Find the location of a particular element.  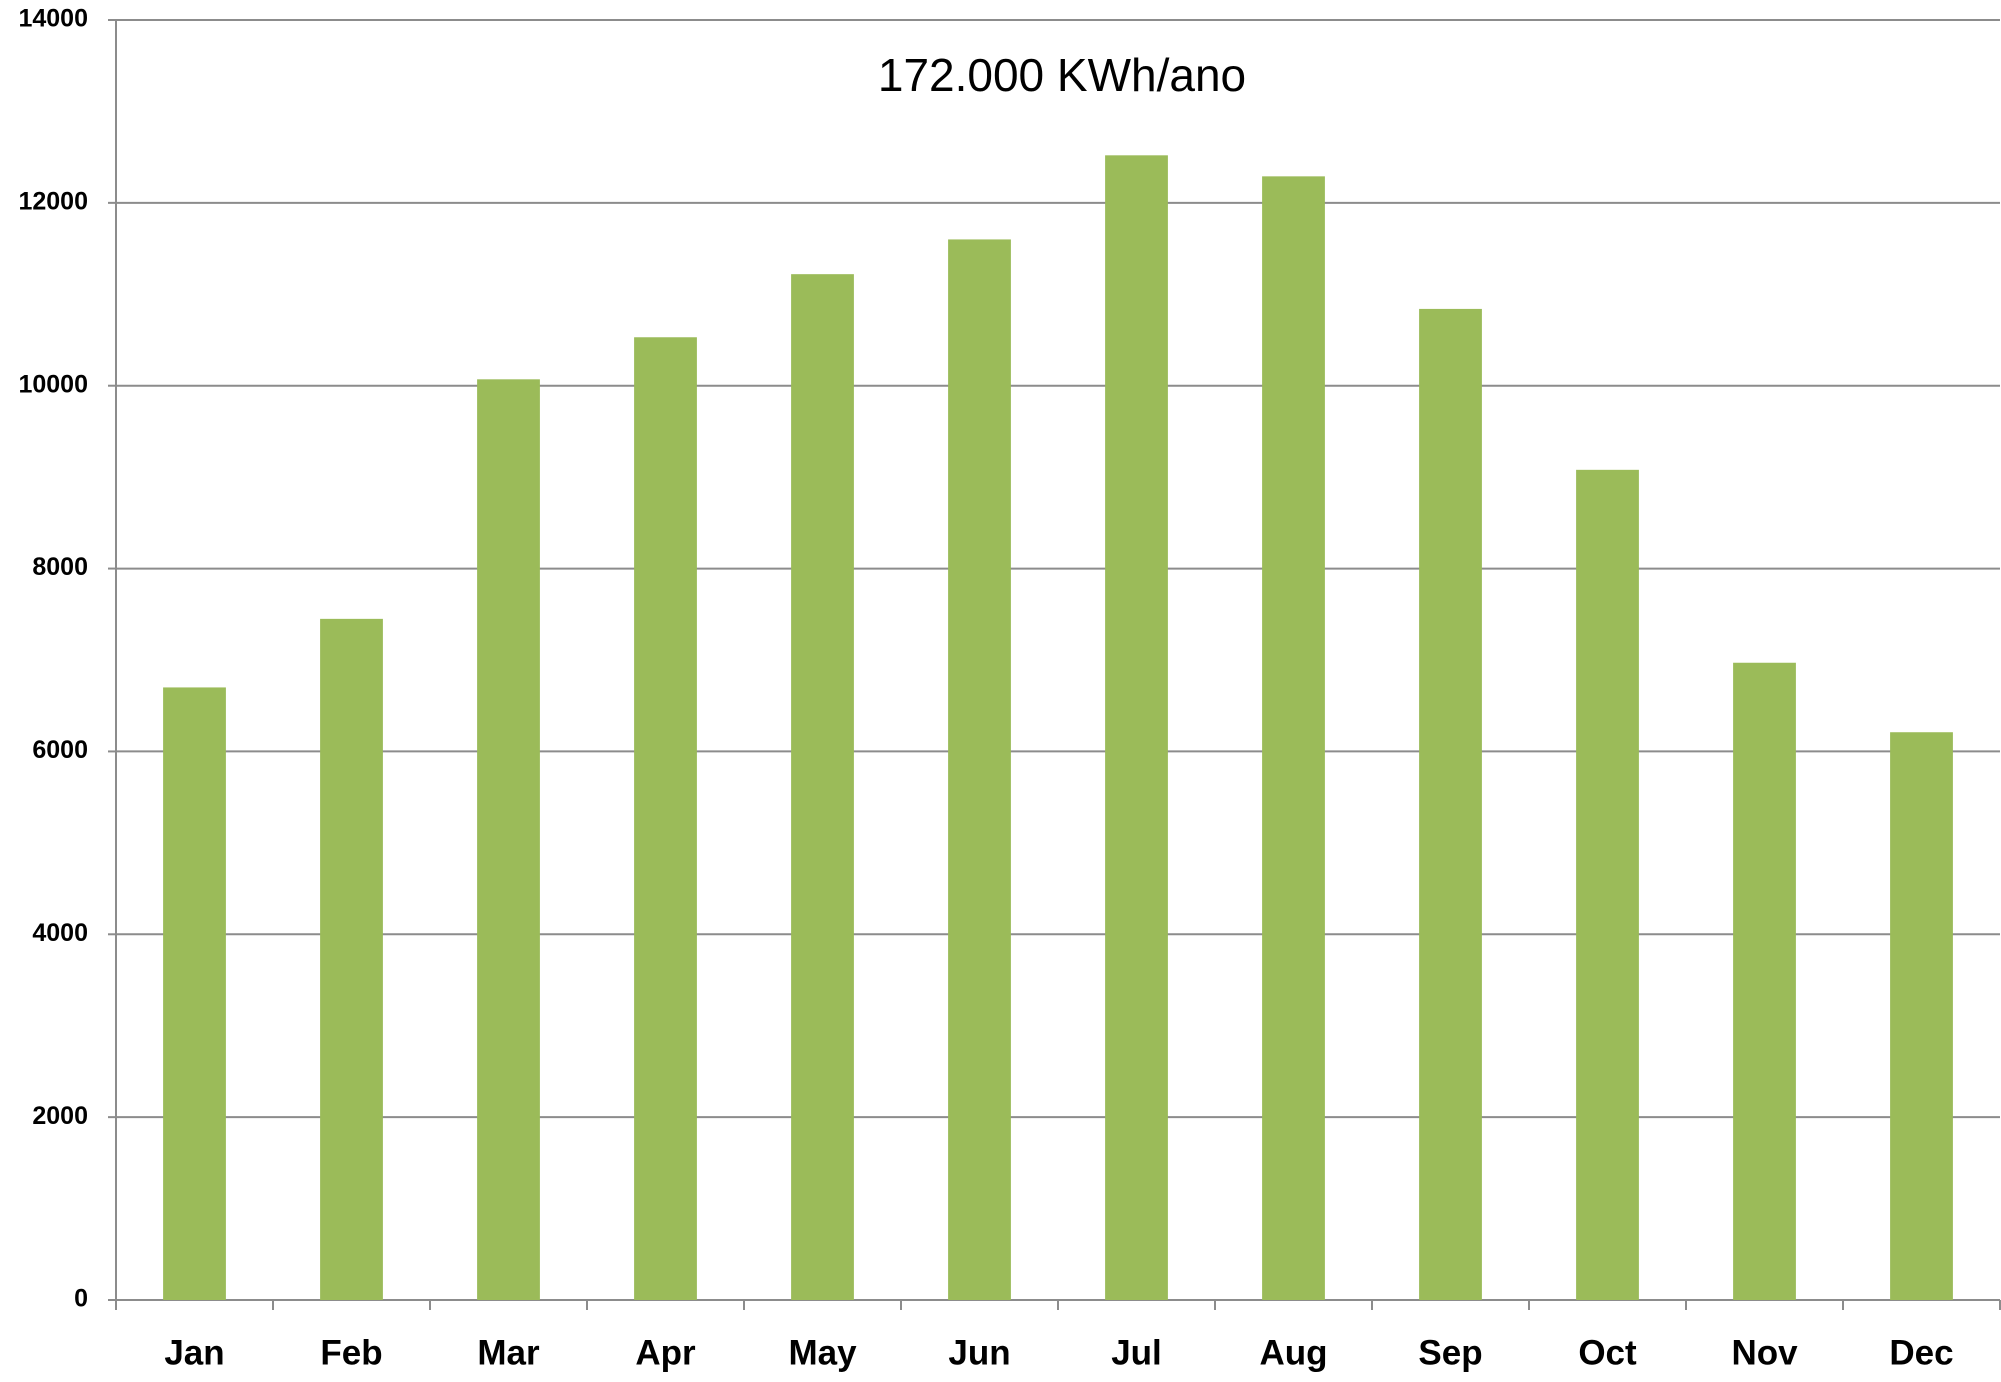

x-tick-label: Jul is located at coordinates (1136, 1352).